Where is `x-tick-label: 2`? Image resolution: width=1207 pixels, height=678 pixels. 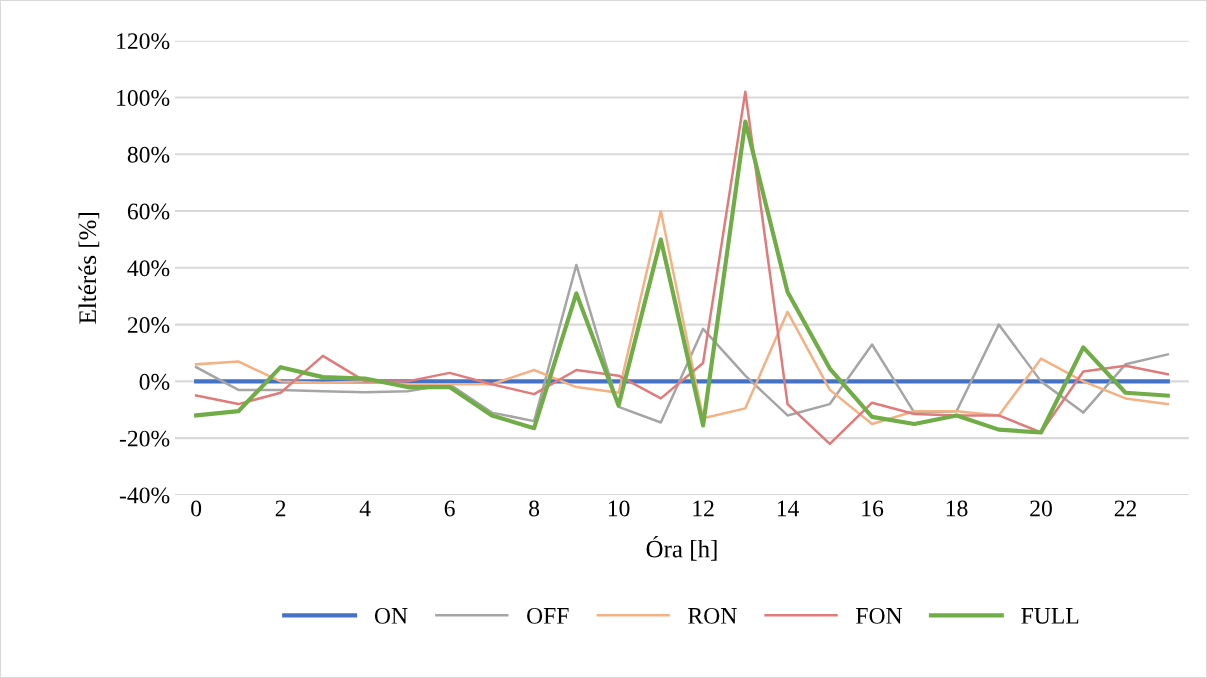
x-tick-label: 2 is located at coordinates (280, 508).